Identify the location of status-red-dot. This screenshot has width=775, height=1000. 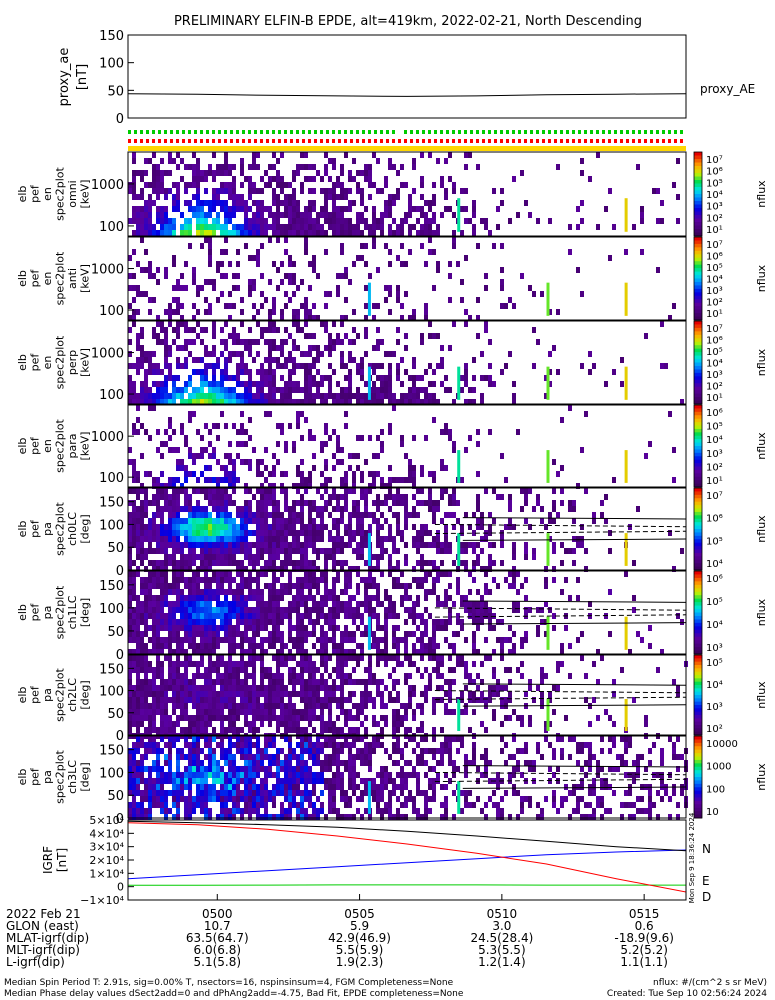
(243, 141).